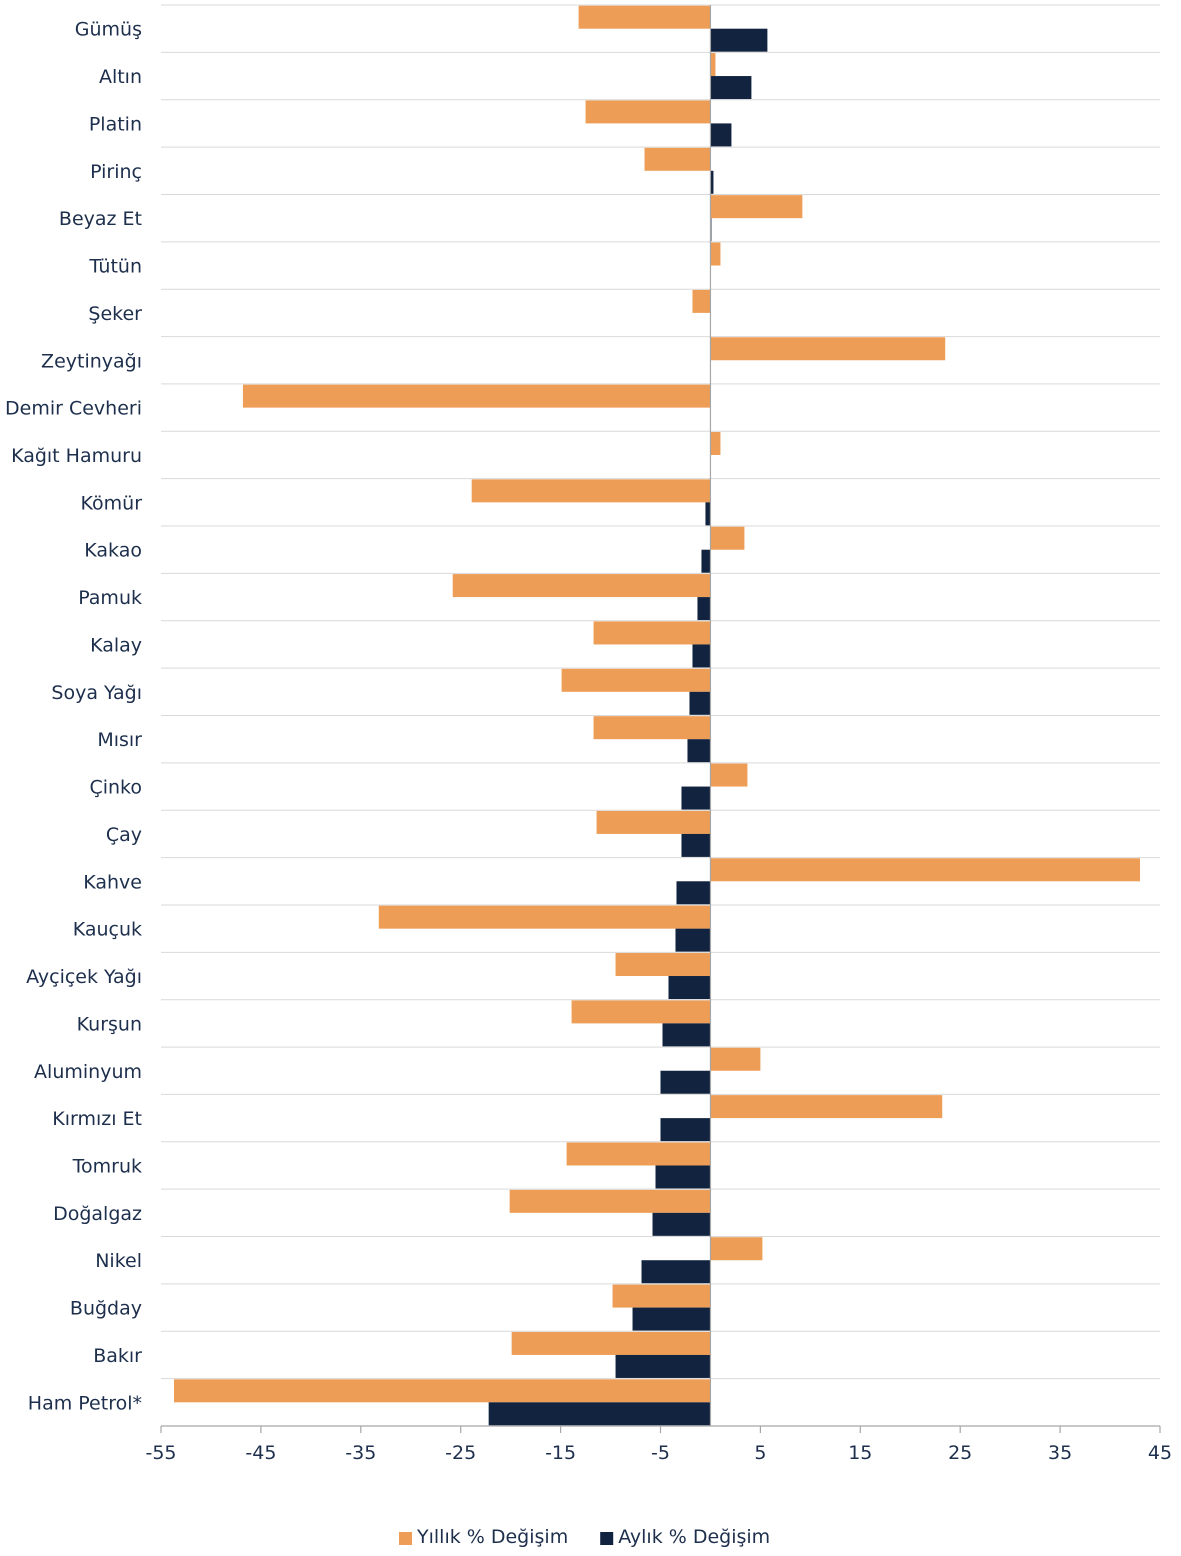 The height and width of the screenshot is (1556, 1181). I want to click on x-tick-label: 25, so click(960, 1453).